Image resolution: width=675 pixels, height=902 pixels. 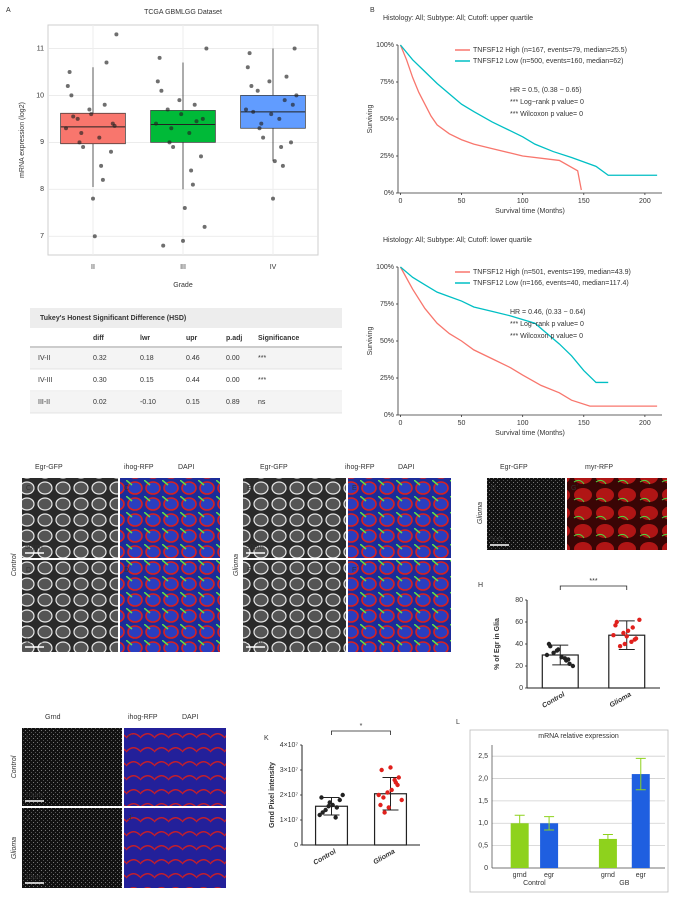 What do you see at coordinates (546, 336) in the screenshot?
I see `annotation: *** Wilcoxon p value= 0` at bounding box center [546, 336].